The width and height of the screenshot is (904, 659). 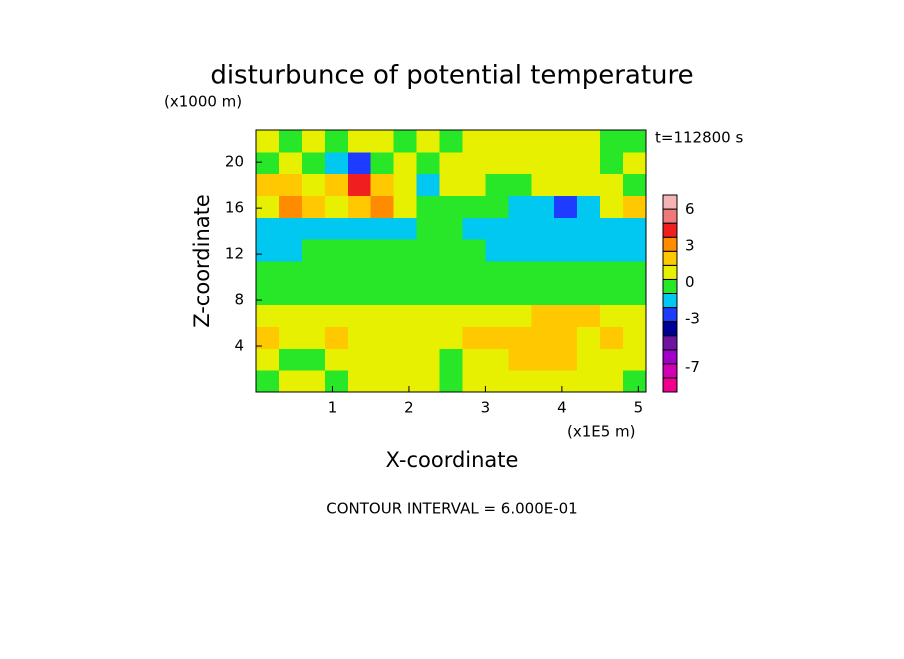 What do you see at coordinates (203, 102) in the screenshot?
I see `y-unit: (x1000 m)` at bounding box center [203, 102].